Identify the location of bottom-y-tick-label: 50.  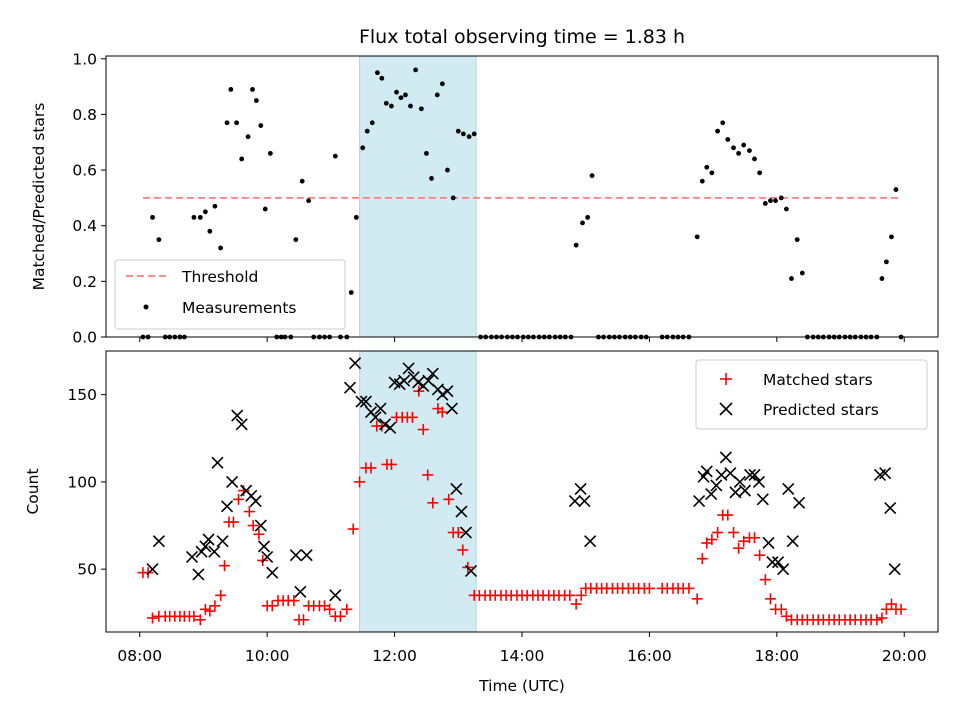
(87, 570).